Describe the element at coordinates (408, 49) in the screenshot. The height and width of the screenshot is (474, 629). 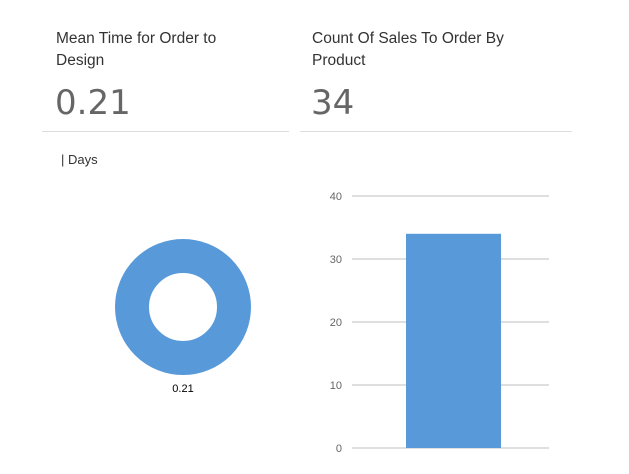
I see `card-title-sales-count: Count Of Sales To Order By Product` at that location.